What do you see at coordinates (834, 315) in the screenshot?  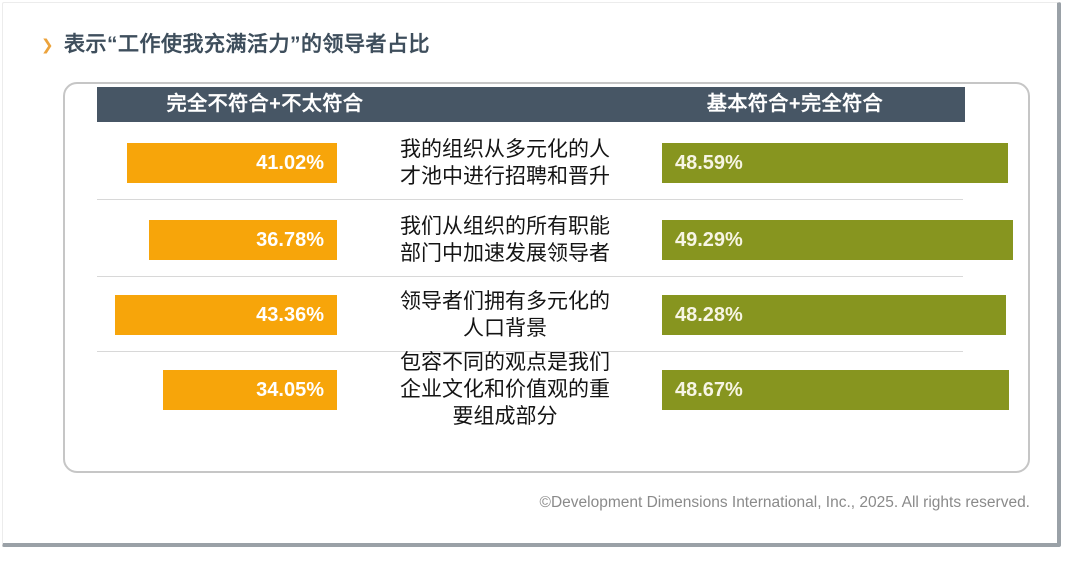 I see `bar-right-row3: 48.28%` at bounding box center [834, 315].